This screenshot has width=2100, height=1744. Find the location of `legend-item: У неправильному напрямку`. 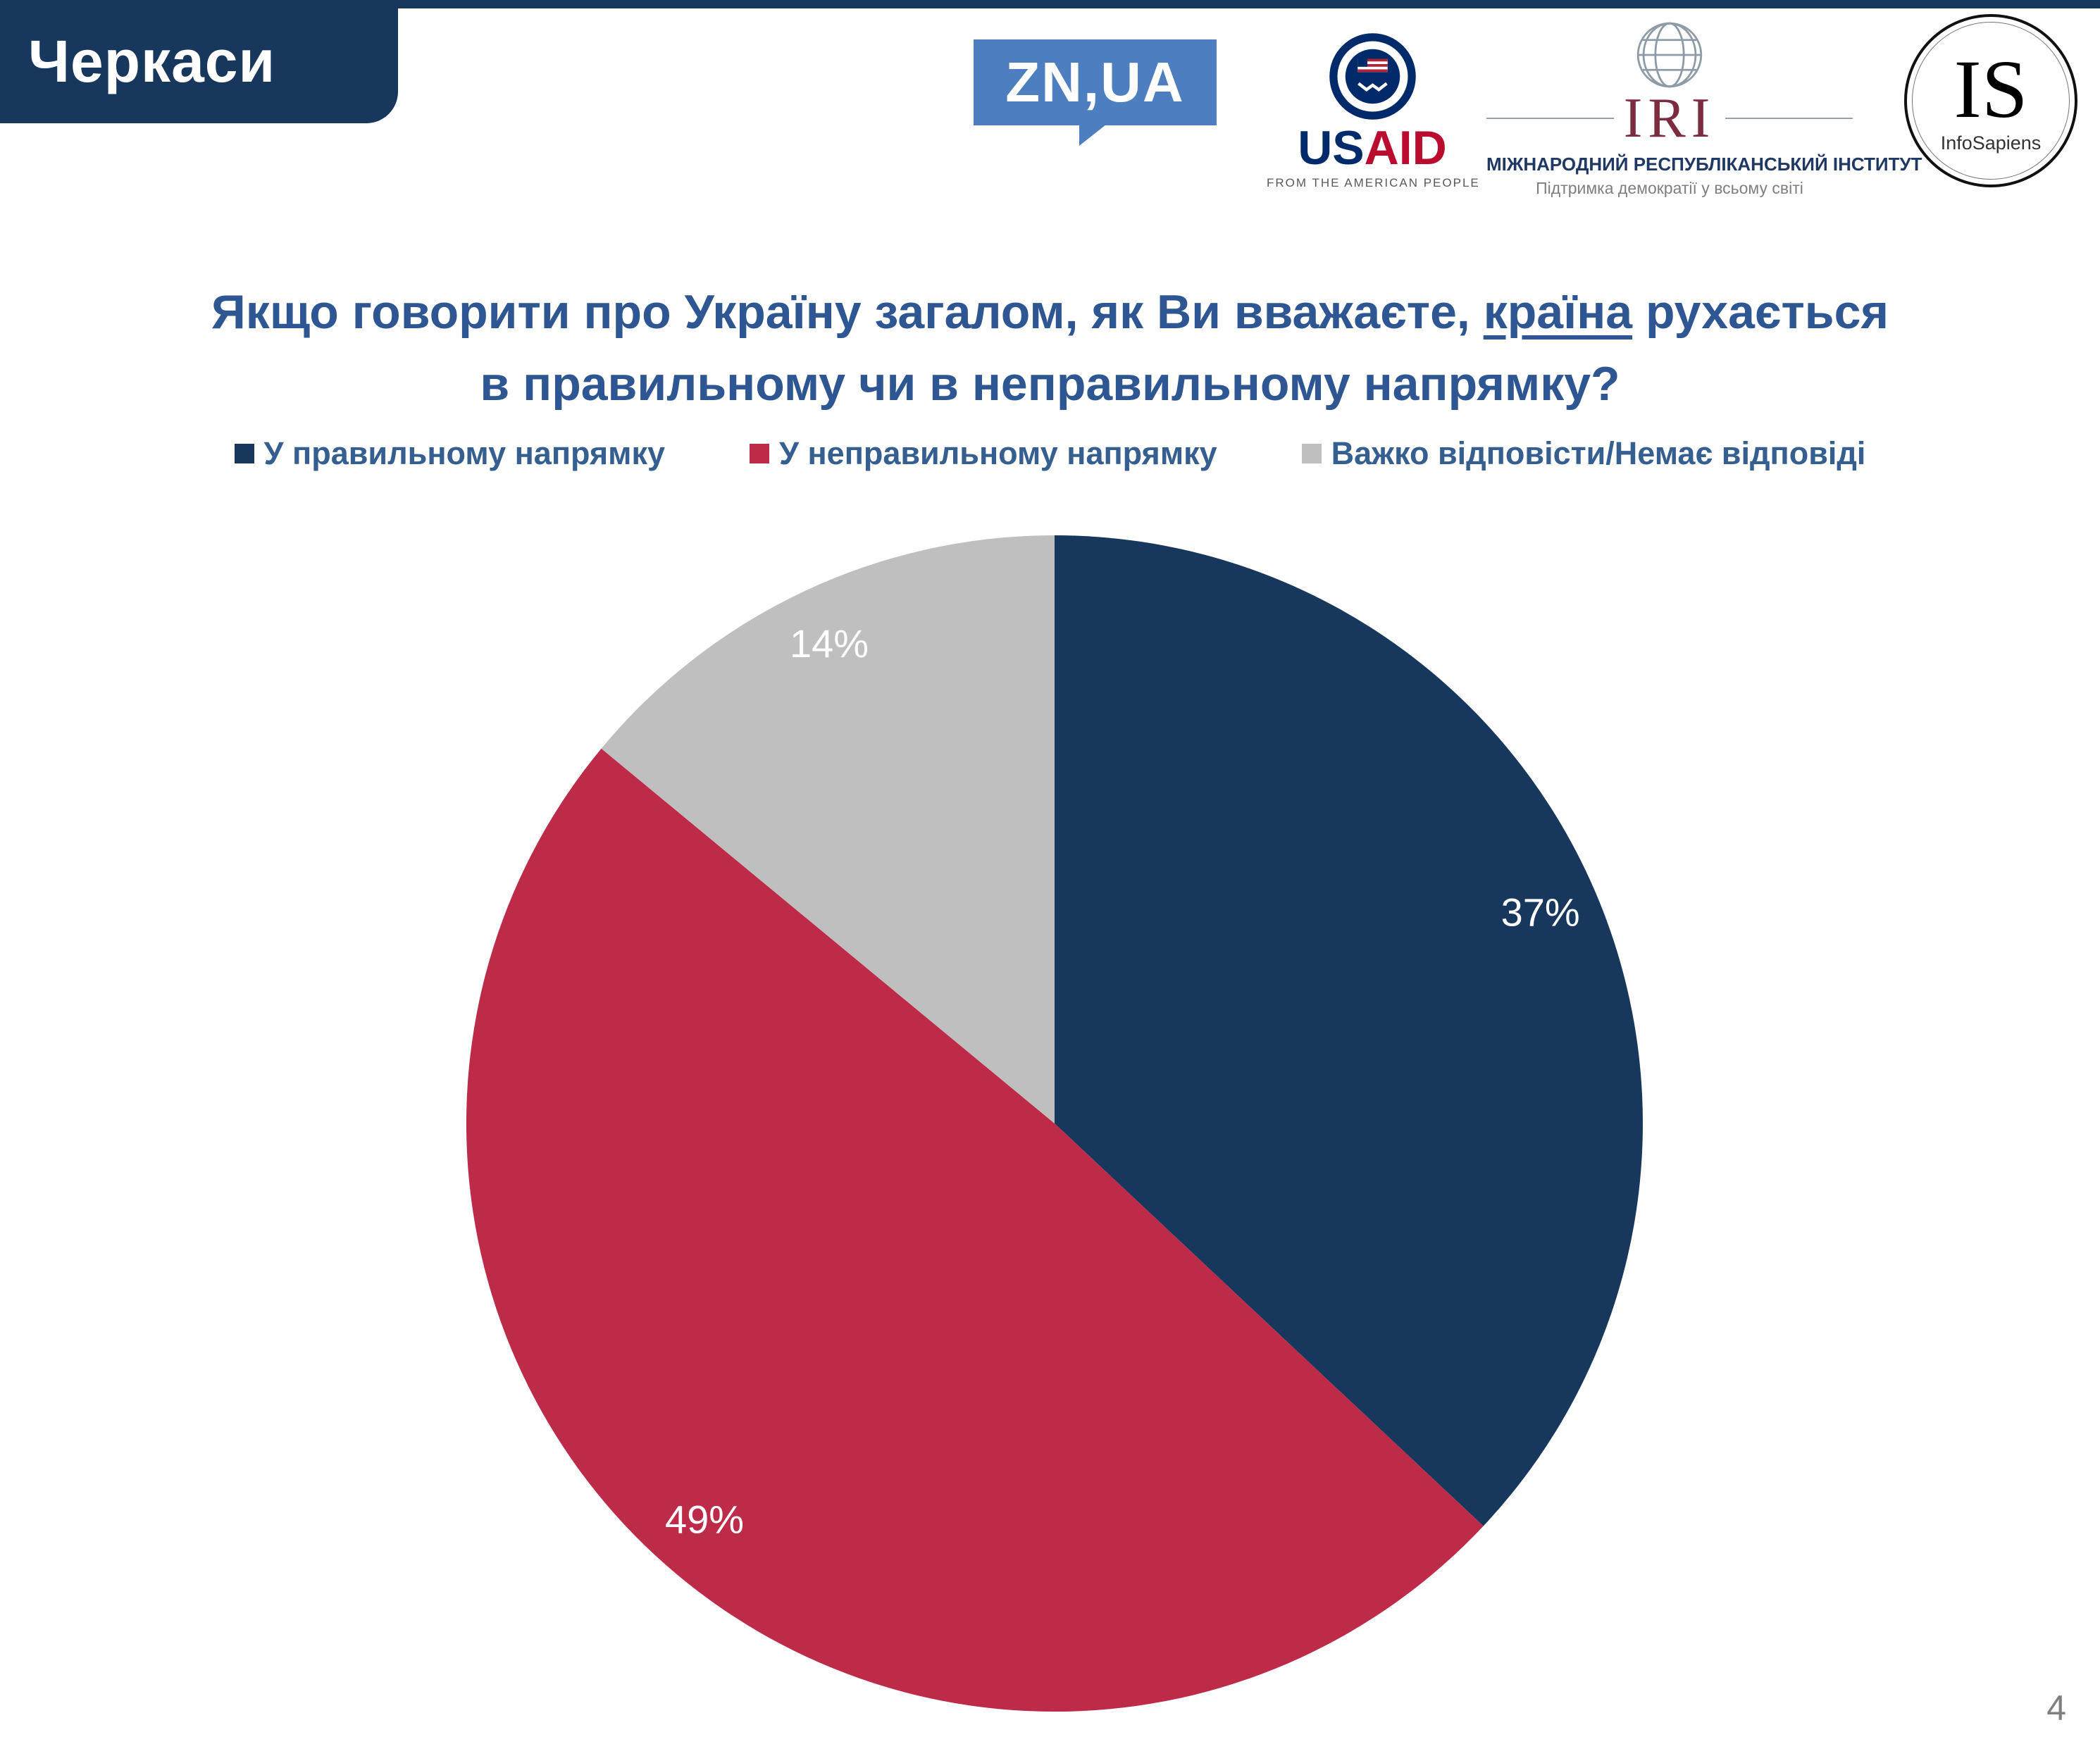

legend-item: У неправильному напрямку is located at coordinates (983, 453).